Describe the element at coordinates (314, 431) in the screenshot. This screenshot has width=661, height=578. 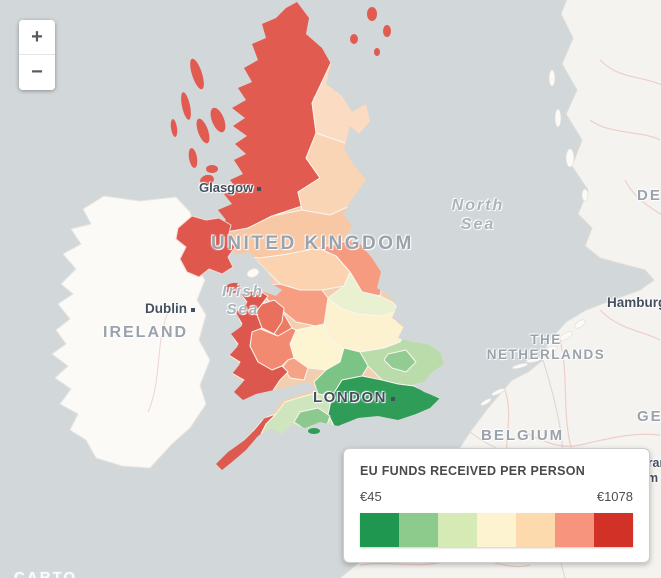
I see `region-isle-of-wight` at that location.